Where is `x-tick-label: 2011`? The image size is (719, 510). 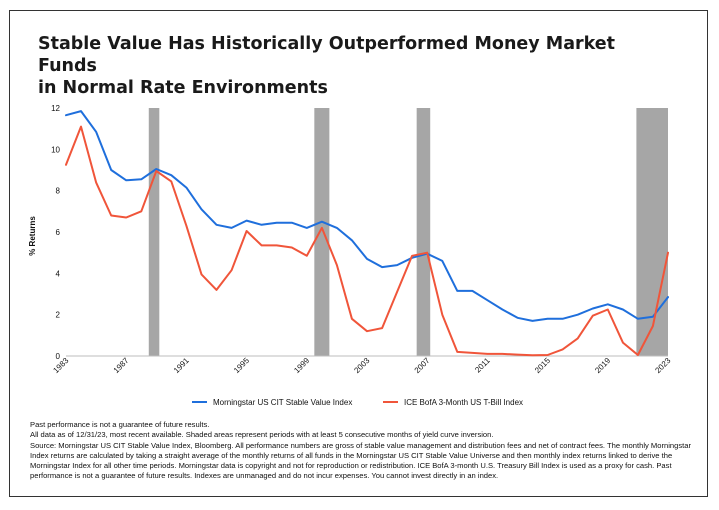 x-tick-label: 2011 is located at coordinates (482, 365).